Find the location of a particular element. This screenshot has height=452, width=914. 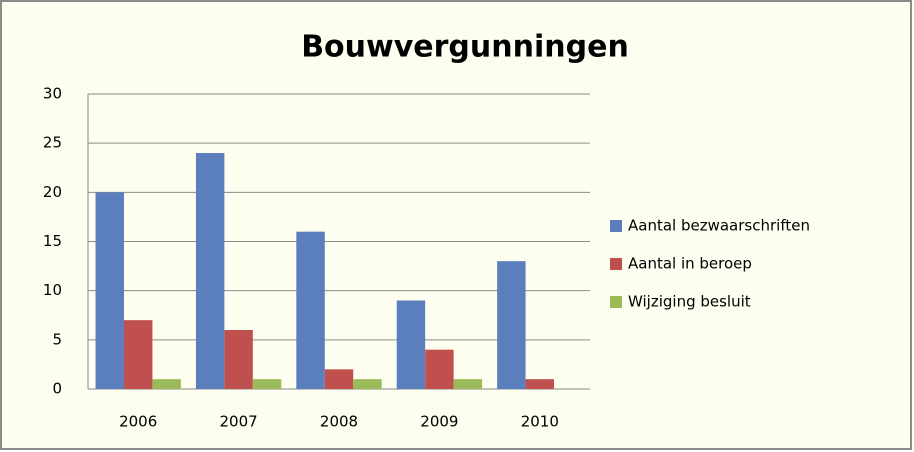

y-tick-label: 5 is located at coordinates (57, 339).